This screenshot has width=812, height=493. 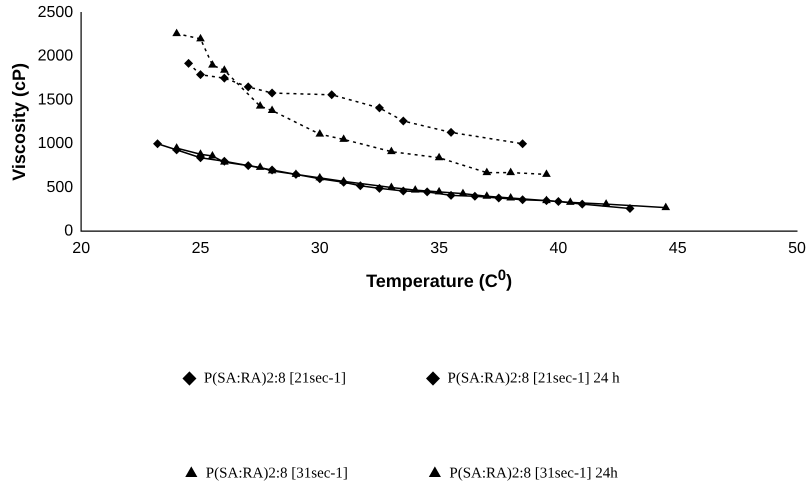 What do you see at coordinates (534, 378) in the screenshot?
I see `legend-label: P(SA:RA)2:8 [21sec-1] 24 h` at bounding box center [534, 378].